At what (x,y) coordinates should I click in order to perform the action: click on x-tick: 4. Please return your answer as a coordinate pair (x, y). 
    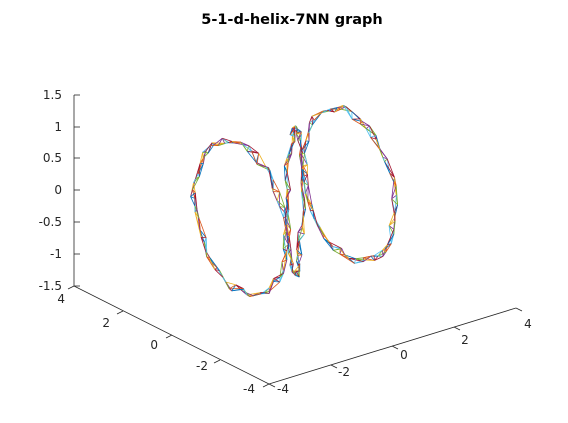
    Looking at the image, I should click on (523, 319).